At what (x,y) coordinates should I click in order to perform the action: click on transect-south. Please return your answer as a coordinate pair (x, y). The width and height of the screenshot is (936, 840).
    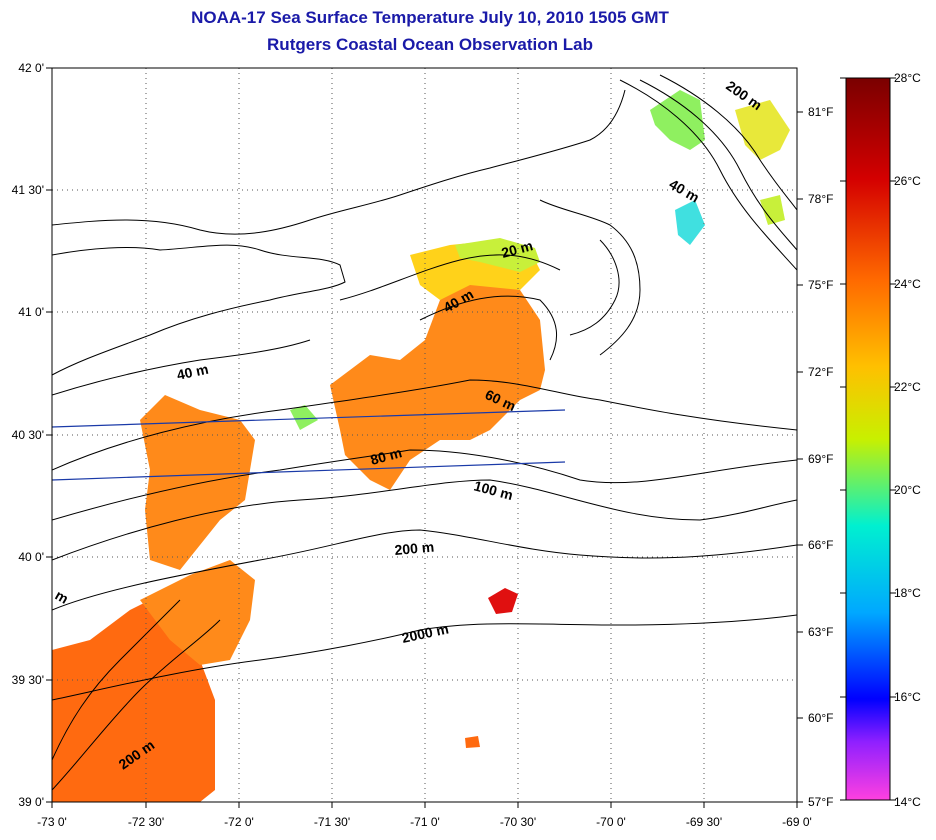
    Looking at the image, I should click on (308, 471).